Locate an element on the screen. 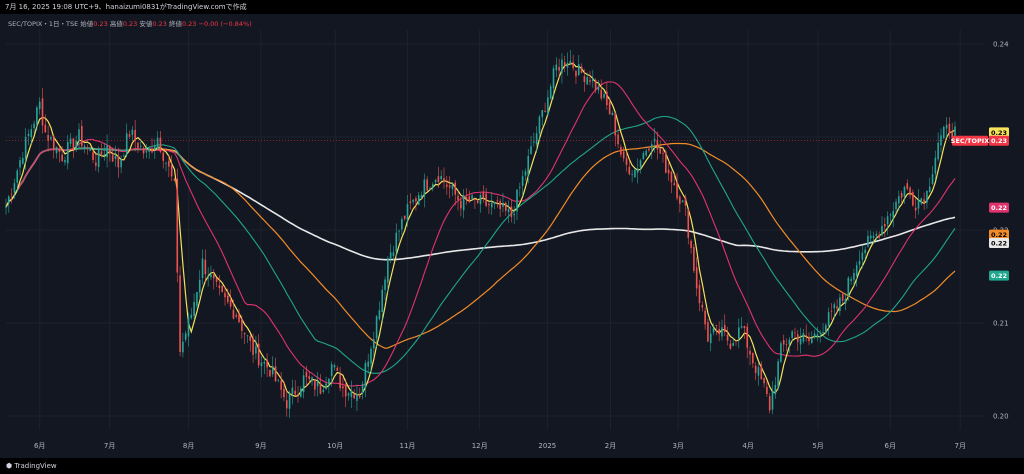  close-label: 終値 is located at coordinates (175, 24).